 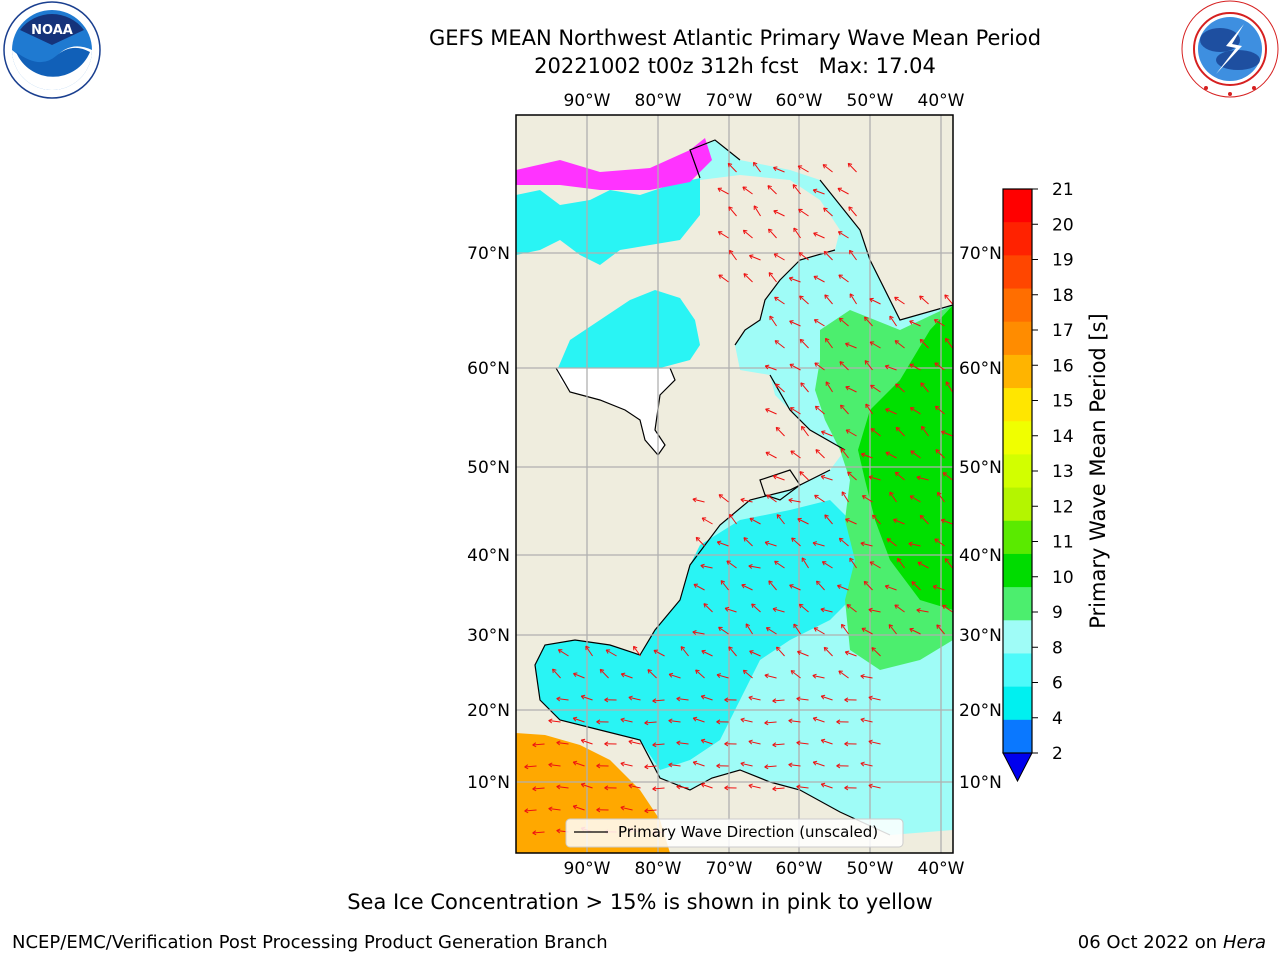 I want to click on colorbar-tick-label: 20, so click(x=1063, y=225).